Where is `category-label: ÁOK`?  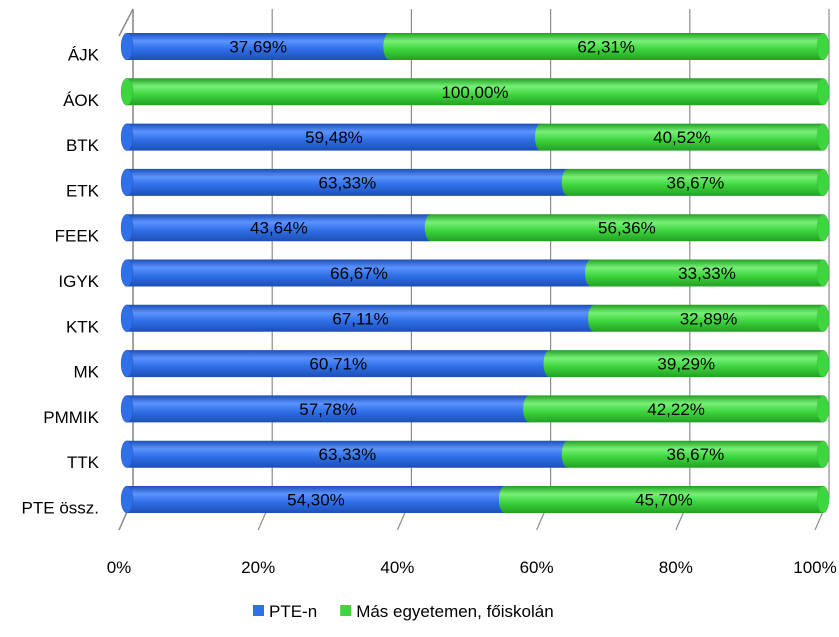 category-label: ÁOK is located at coordinates (81, 100).